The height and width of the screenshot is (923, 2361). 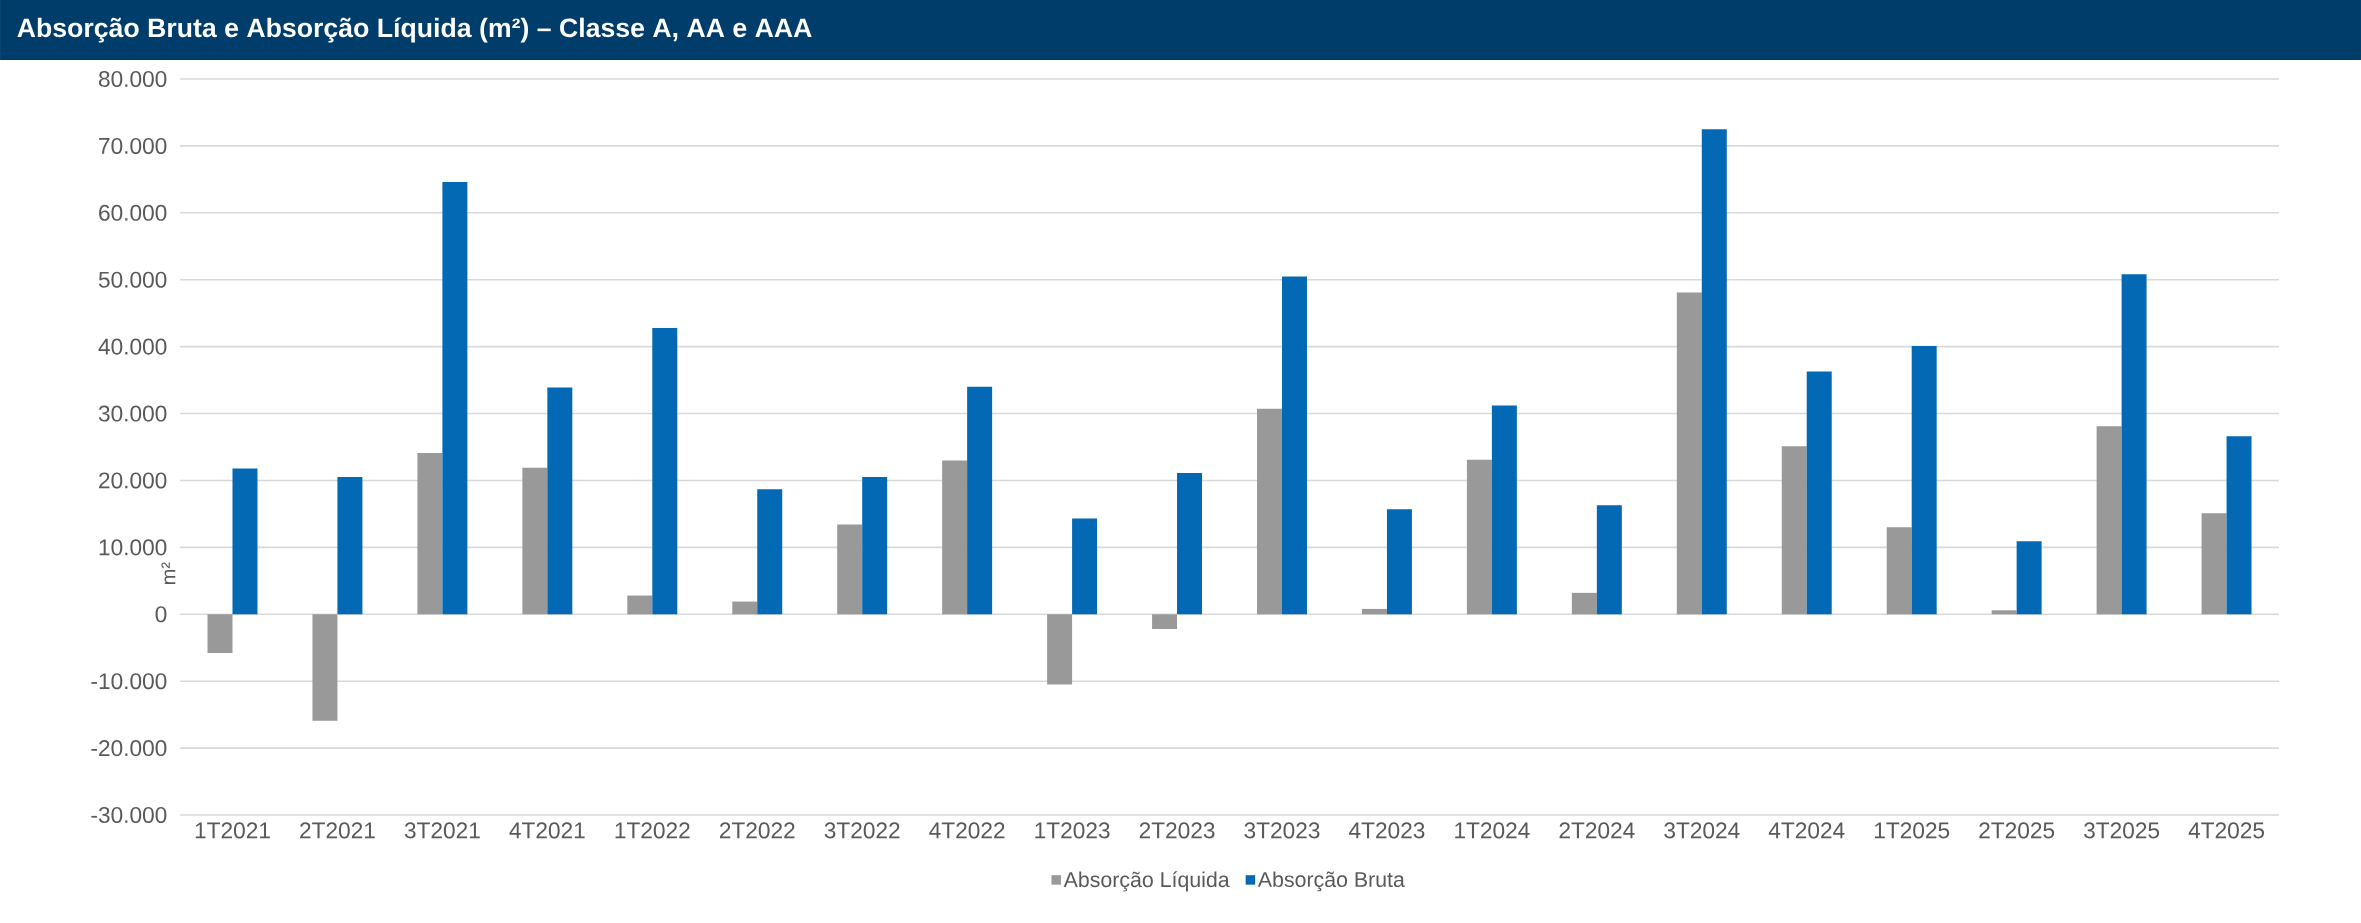 I want to click on x-tick-label: 2T2021, so click(x=337, y=830).